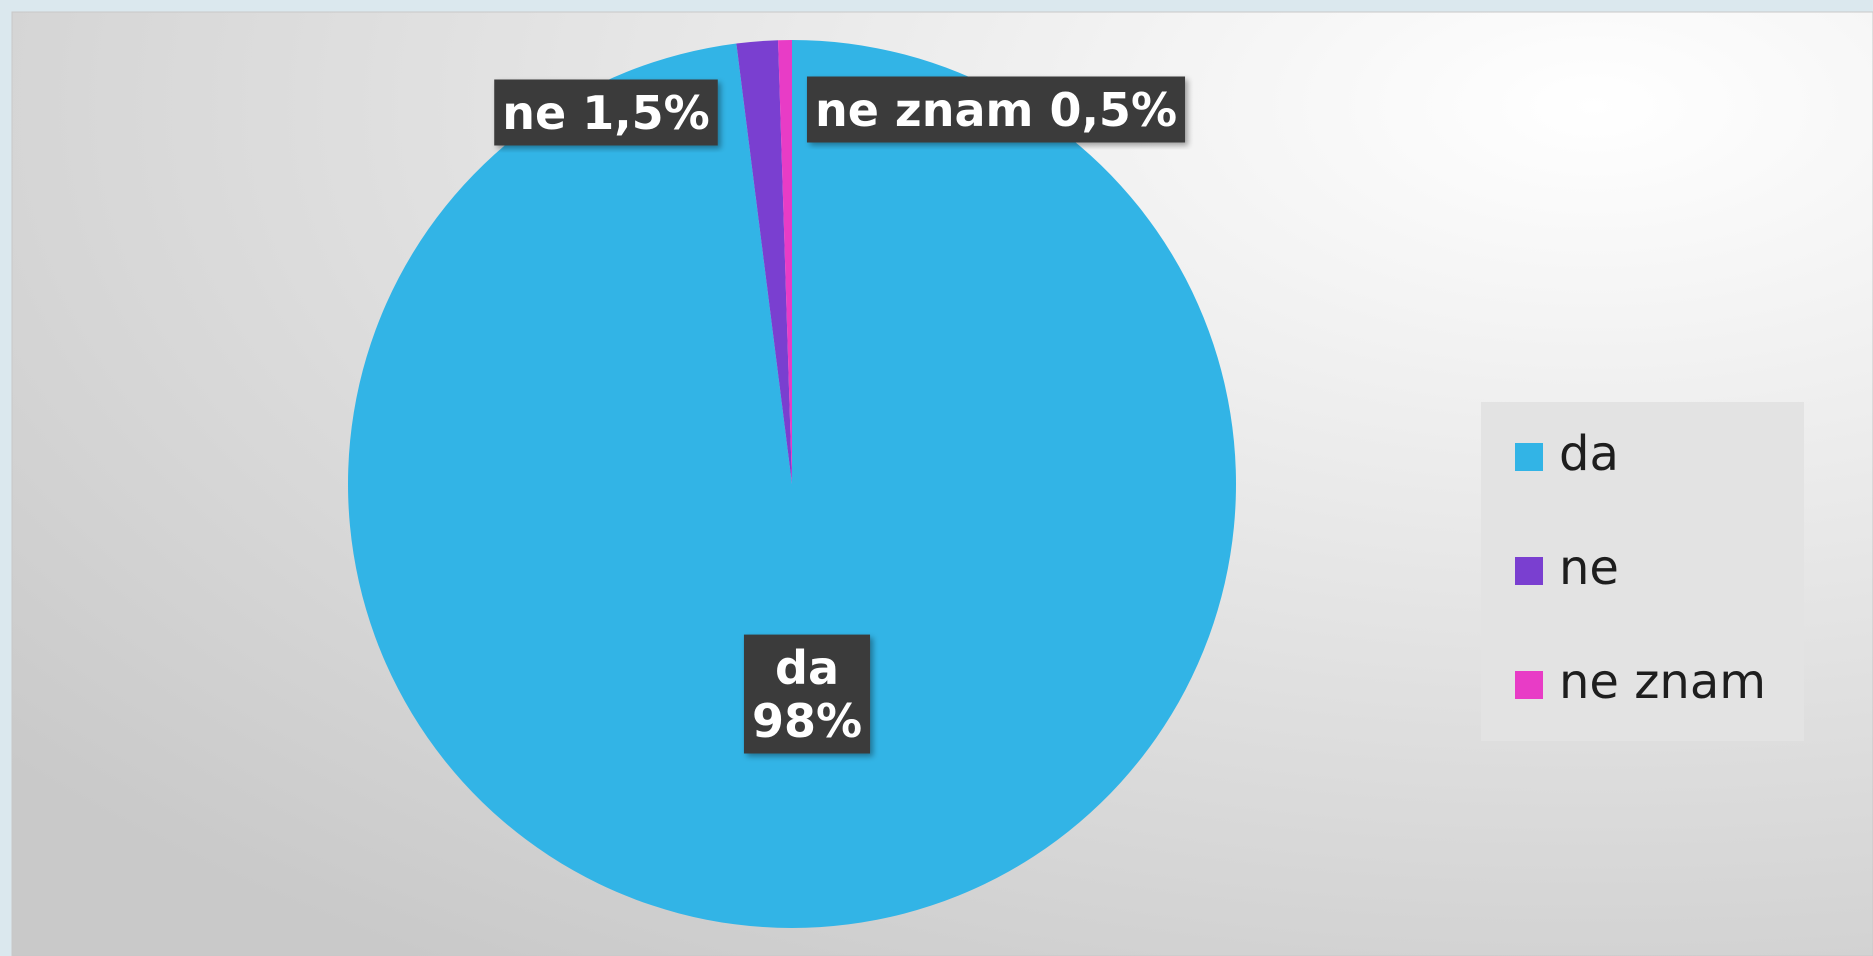  I want to click on data-label-text: da 98%, so click(807, 694).